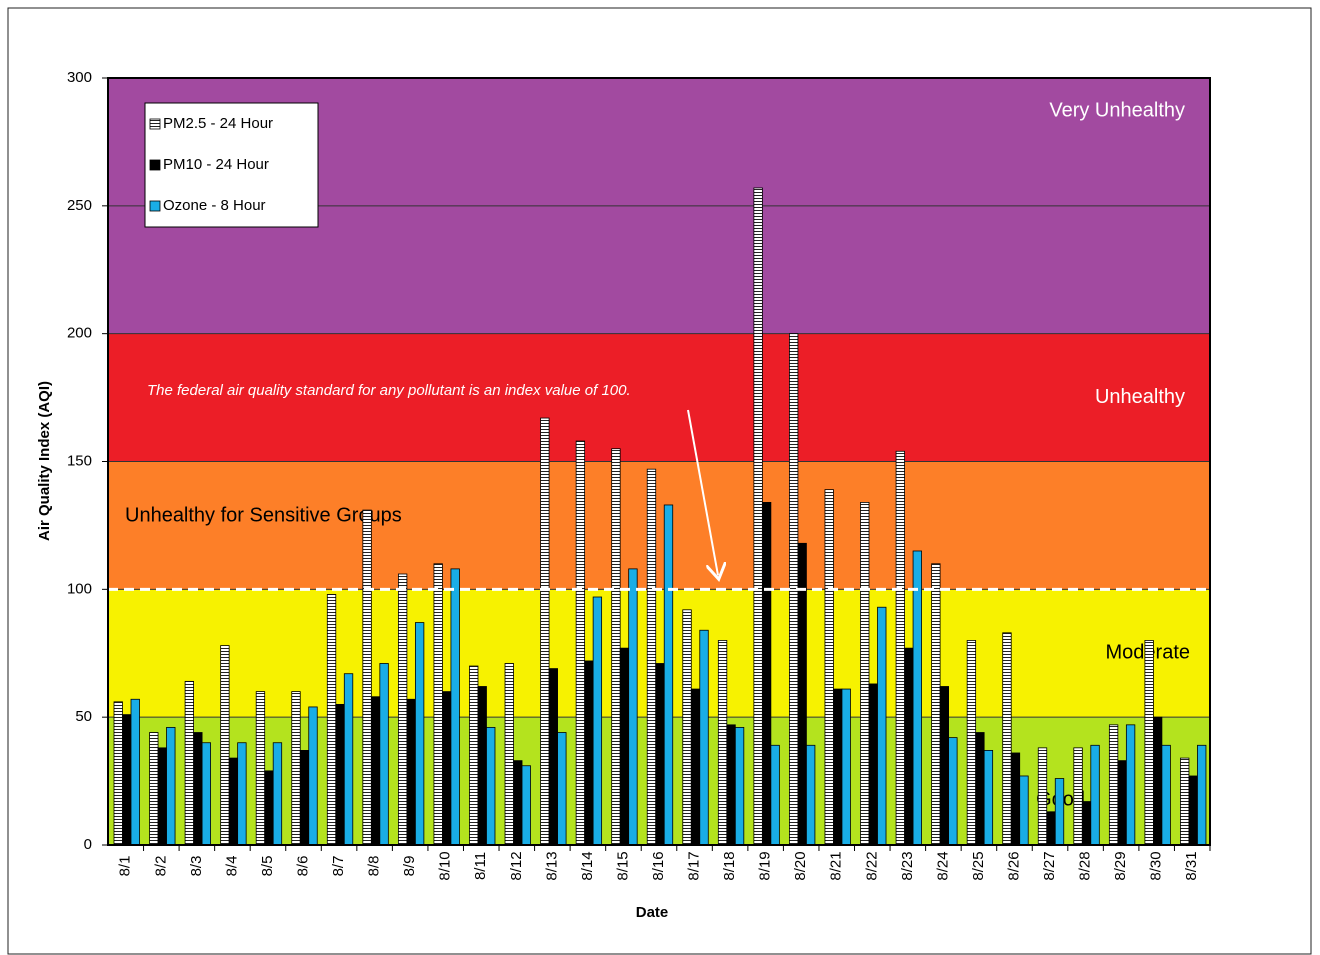 The height and width of the screenshot is (955, 1320). Describe the element at coordinates (1085, 865) in the screenshot. I see `x-tick-label: 8/28` at that location.